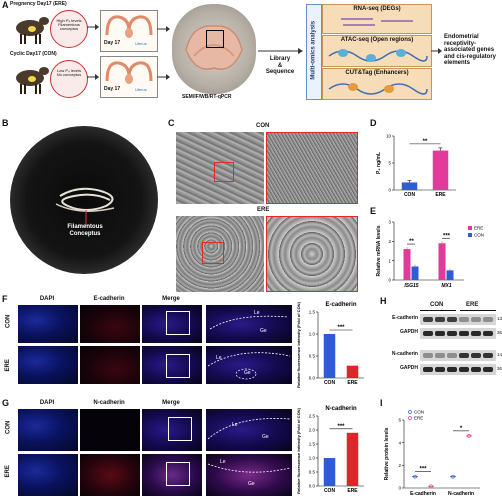  I want to click on atac-chromatin-icon, so click(378, 55).